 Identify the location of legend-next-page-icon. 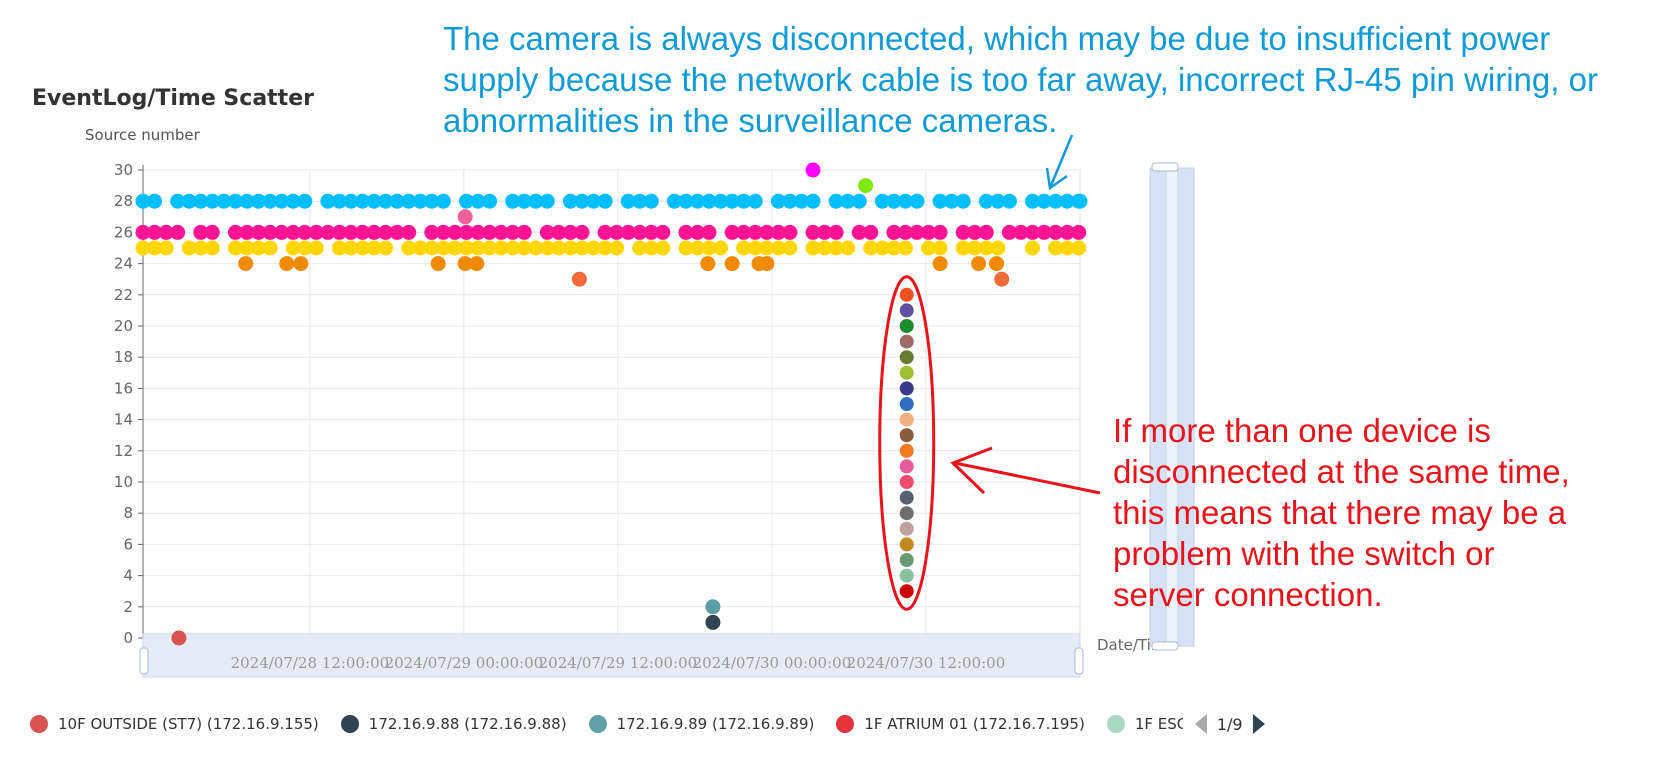
(1258, 724).